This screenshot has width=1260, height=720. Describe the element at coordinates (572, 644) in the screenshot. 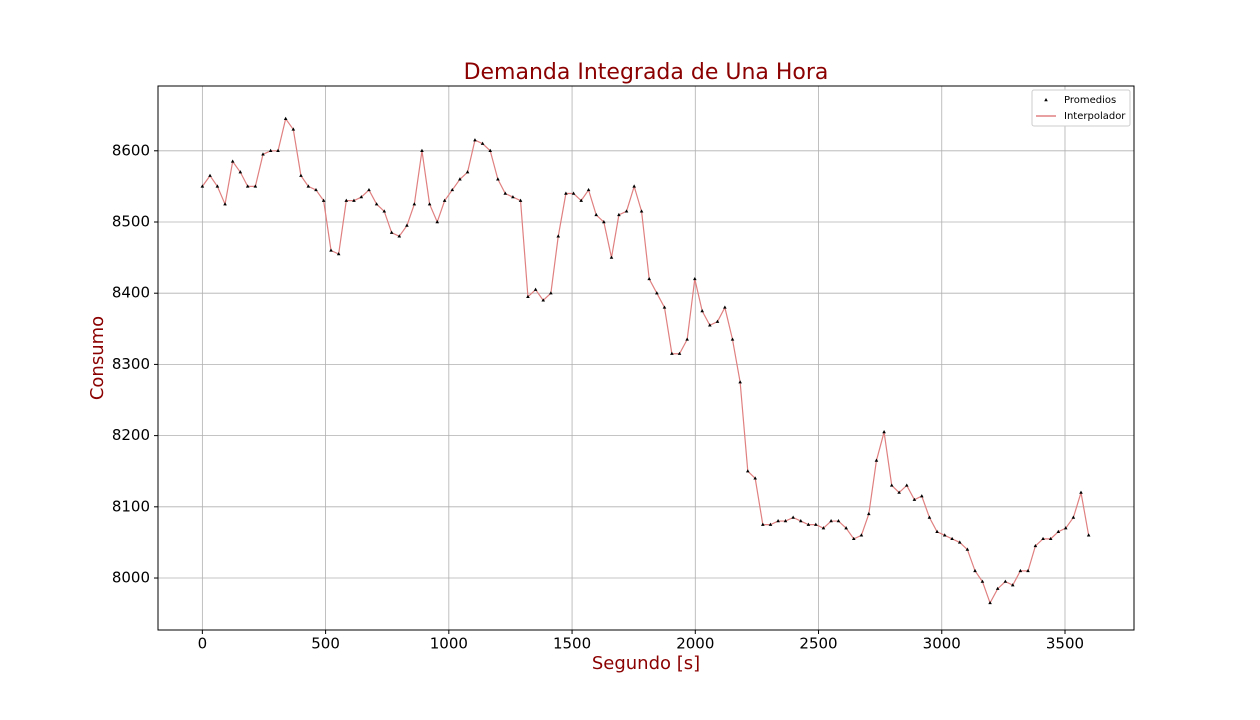

I see `x-tick-label: 1500` at that location.